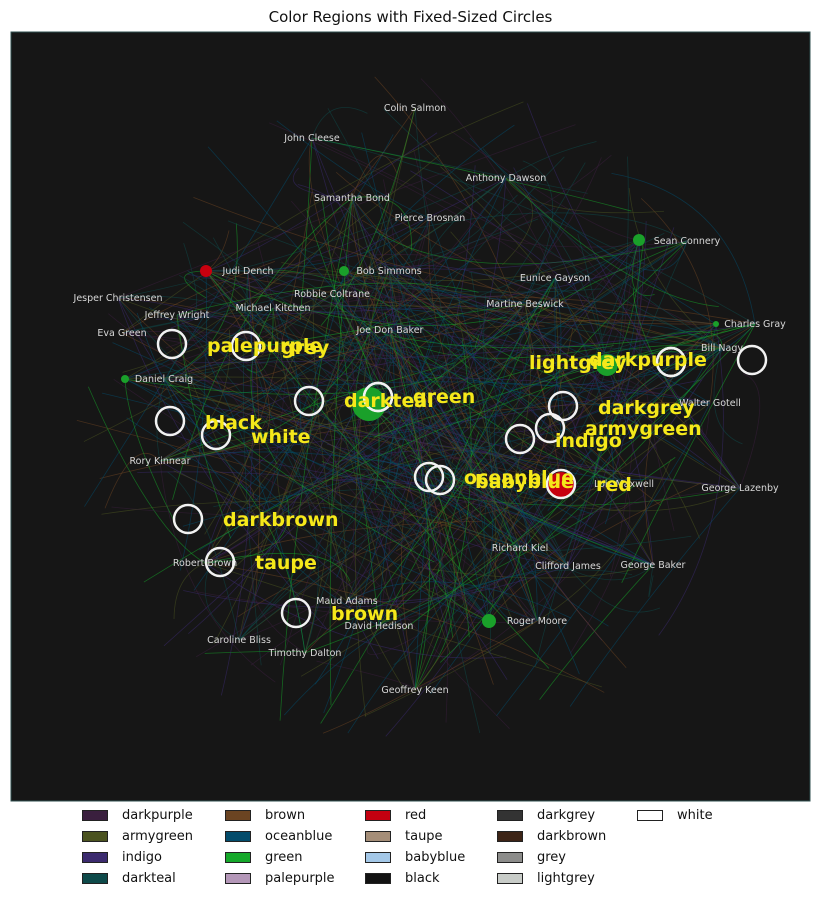 The height and width of the screenshot is (899, 821). I want to click on network-node-label: Bill Nagy, so click(722, 348).